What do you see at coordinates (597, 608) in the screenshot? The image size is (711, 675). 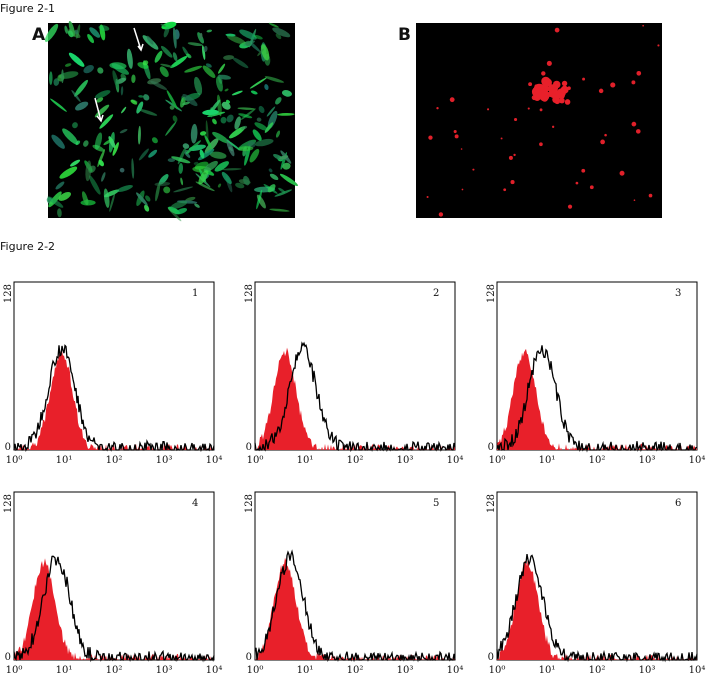 I see `isotype-fill` at bounding box center [597, 608].